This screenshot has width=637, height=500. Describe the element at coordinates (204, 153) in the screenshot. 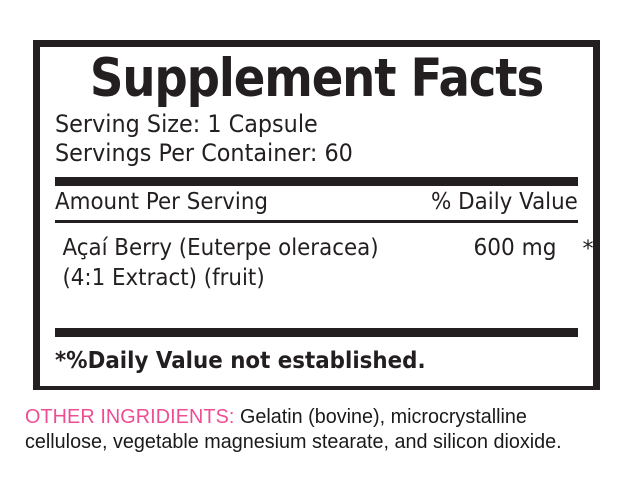

I see `servings-per-container-text: Servings Per Container: 60` at that location.